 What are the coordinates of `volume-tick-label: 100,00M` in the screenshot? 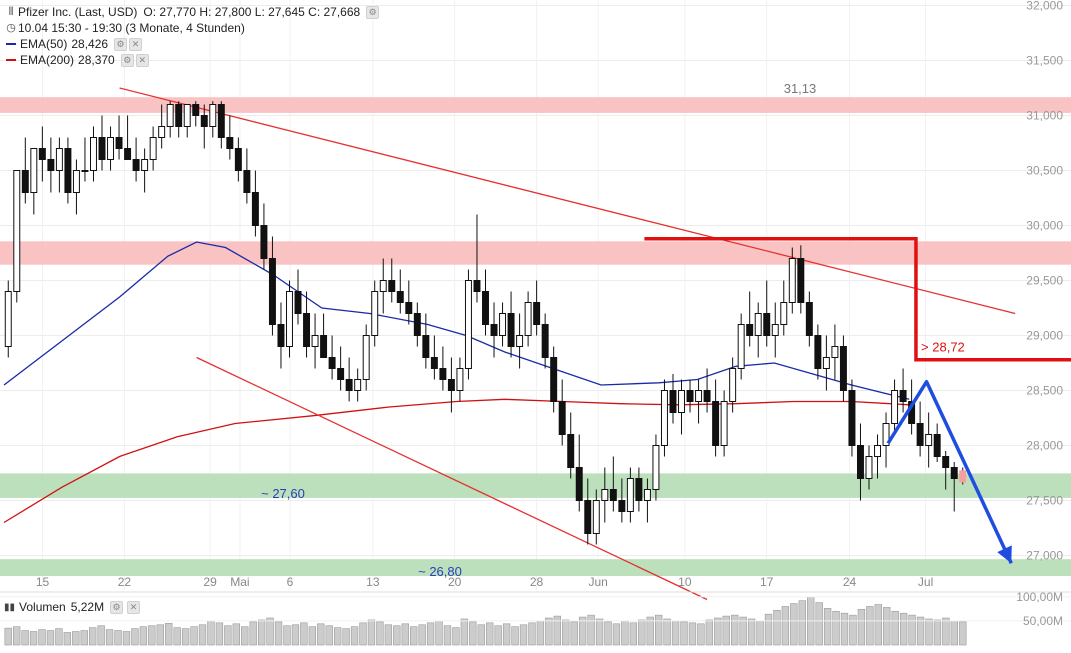 It's located at (1039, 597).